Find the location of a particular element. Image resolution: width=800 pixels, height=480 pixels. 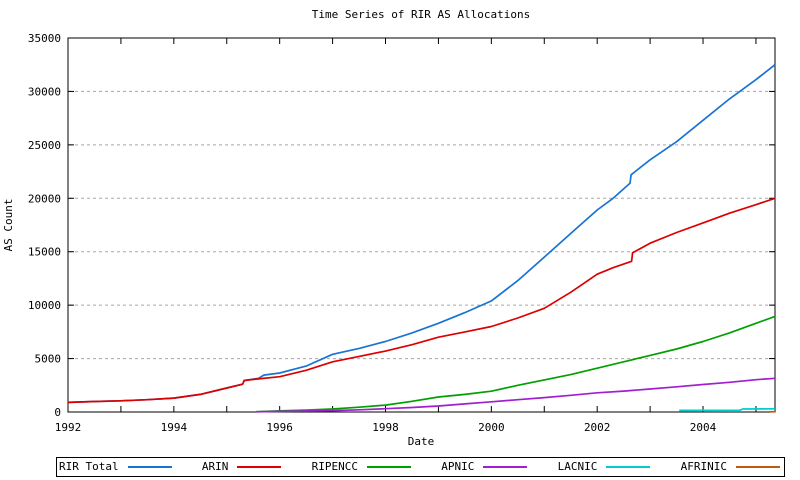

legend: RIR Total ARIN RIPENCC APNIC LACNIC AFRINIC is located at coordinates (420, 467).